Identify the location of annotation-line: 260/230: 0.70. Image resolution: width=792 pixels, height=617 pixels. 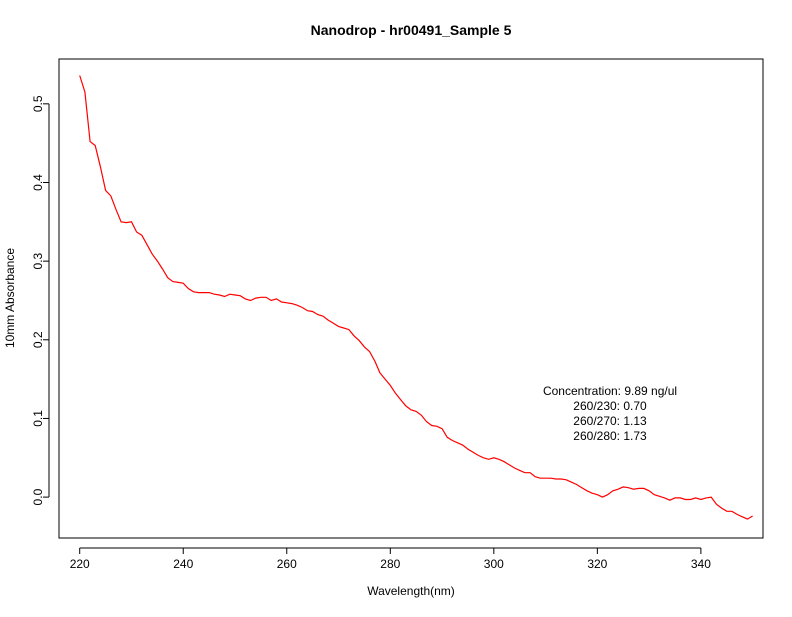
(610, 406).